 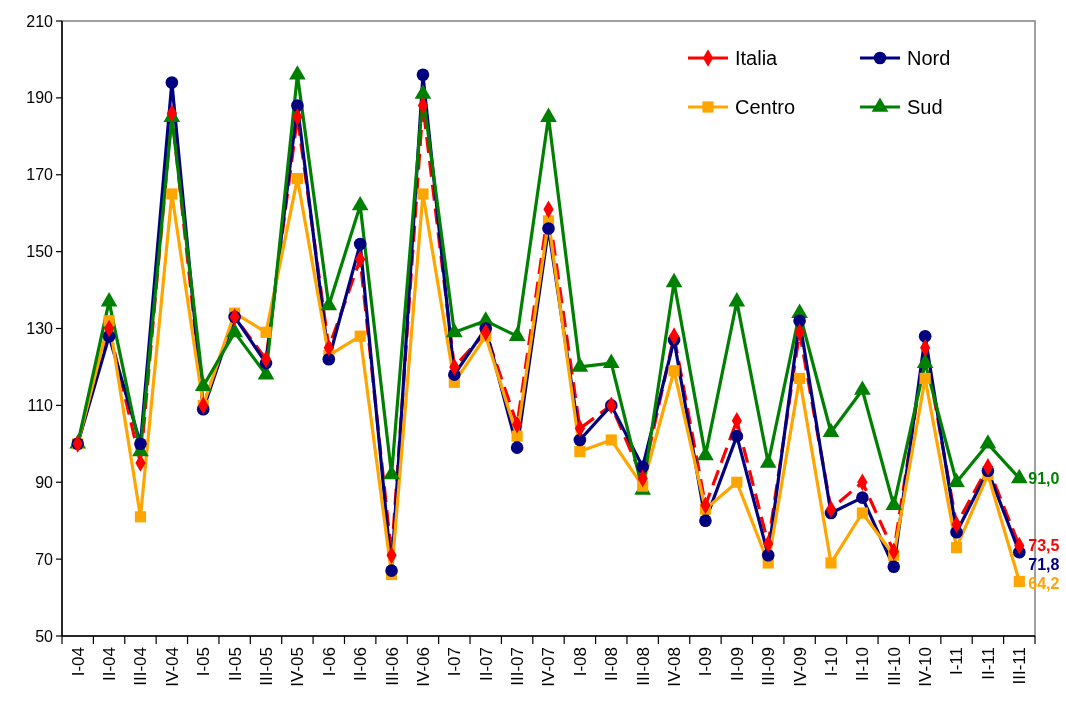 What do you see at coordinates (110, 664) in the screenshot?
I see `x-tick-label: II-04` at bounding box center [110, 664].